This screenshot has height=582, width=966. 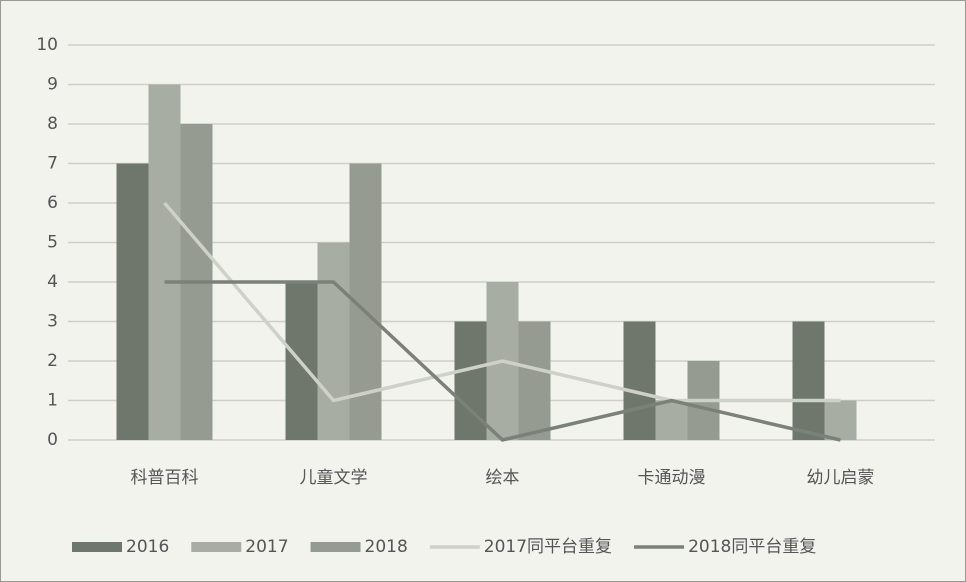 What do you see at coordinates (52, 361) in the screenshot?
I see `y-tick-label: 2` at bounding box center [52, 361].